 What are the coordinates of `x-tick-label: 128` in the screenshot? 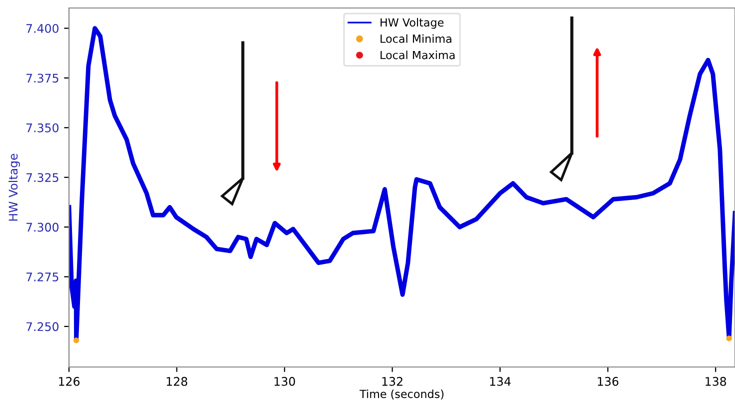 It's located at (177, 381).